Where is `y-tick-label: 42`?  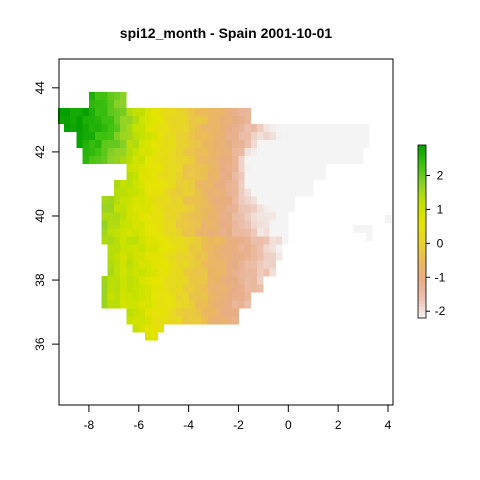
y-tick-label: 42 is located at coordinates (40, 152).